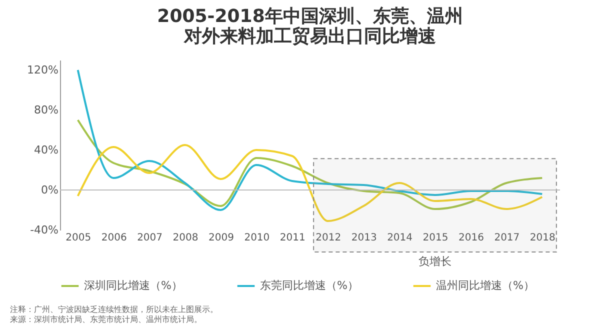 This screenshot has height=332, width=600. What do you see at coordinates (471, 238) in the screenshot?
I see `x-tick-label: 2016` at bounding box center [471, 238].